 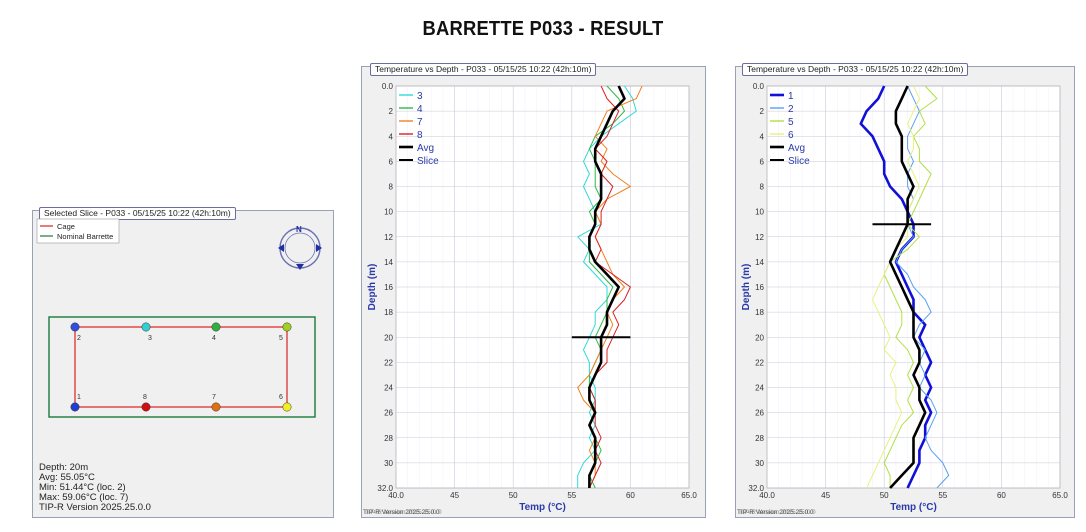 What do you see at coordinates (79, 338) in the screenshot?
I see `sensor-2-label: 2` at bounding box center [79, 338].